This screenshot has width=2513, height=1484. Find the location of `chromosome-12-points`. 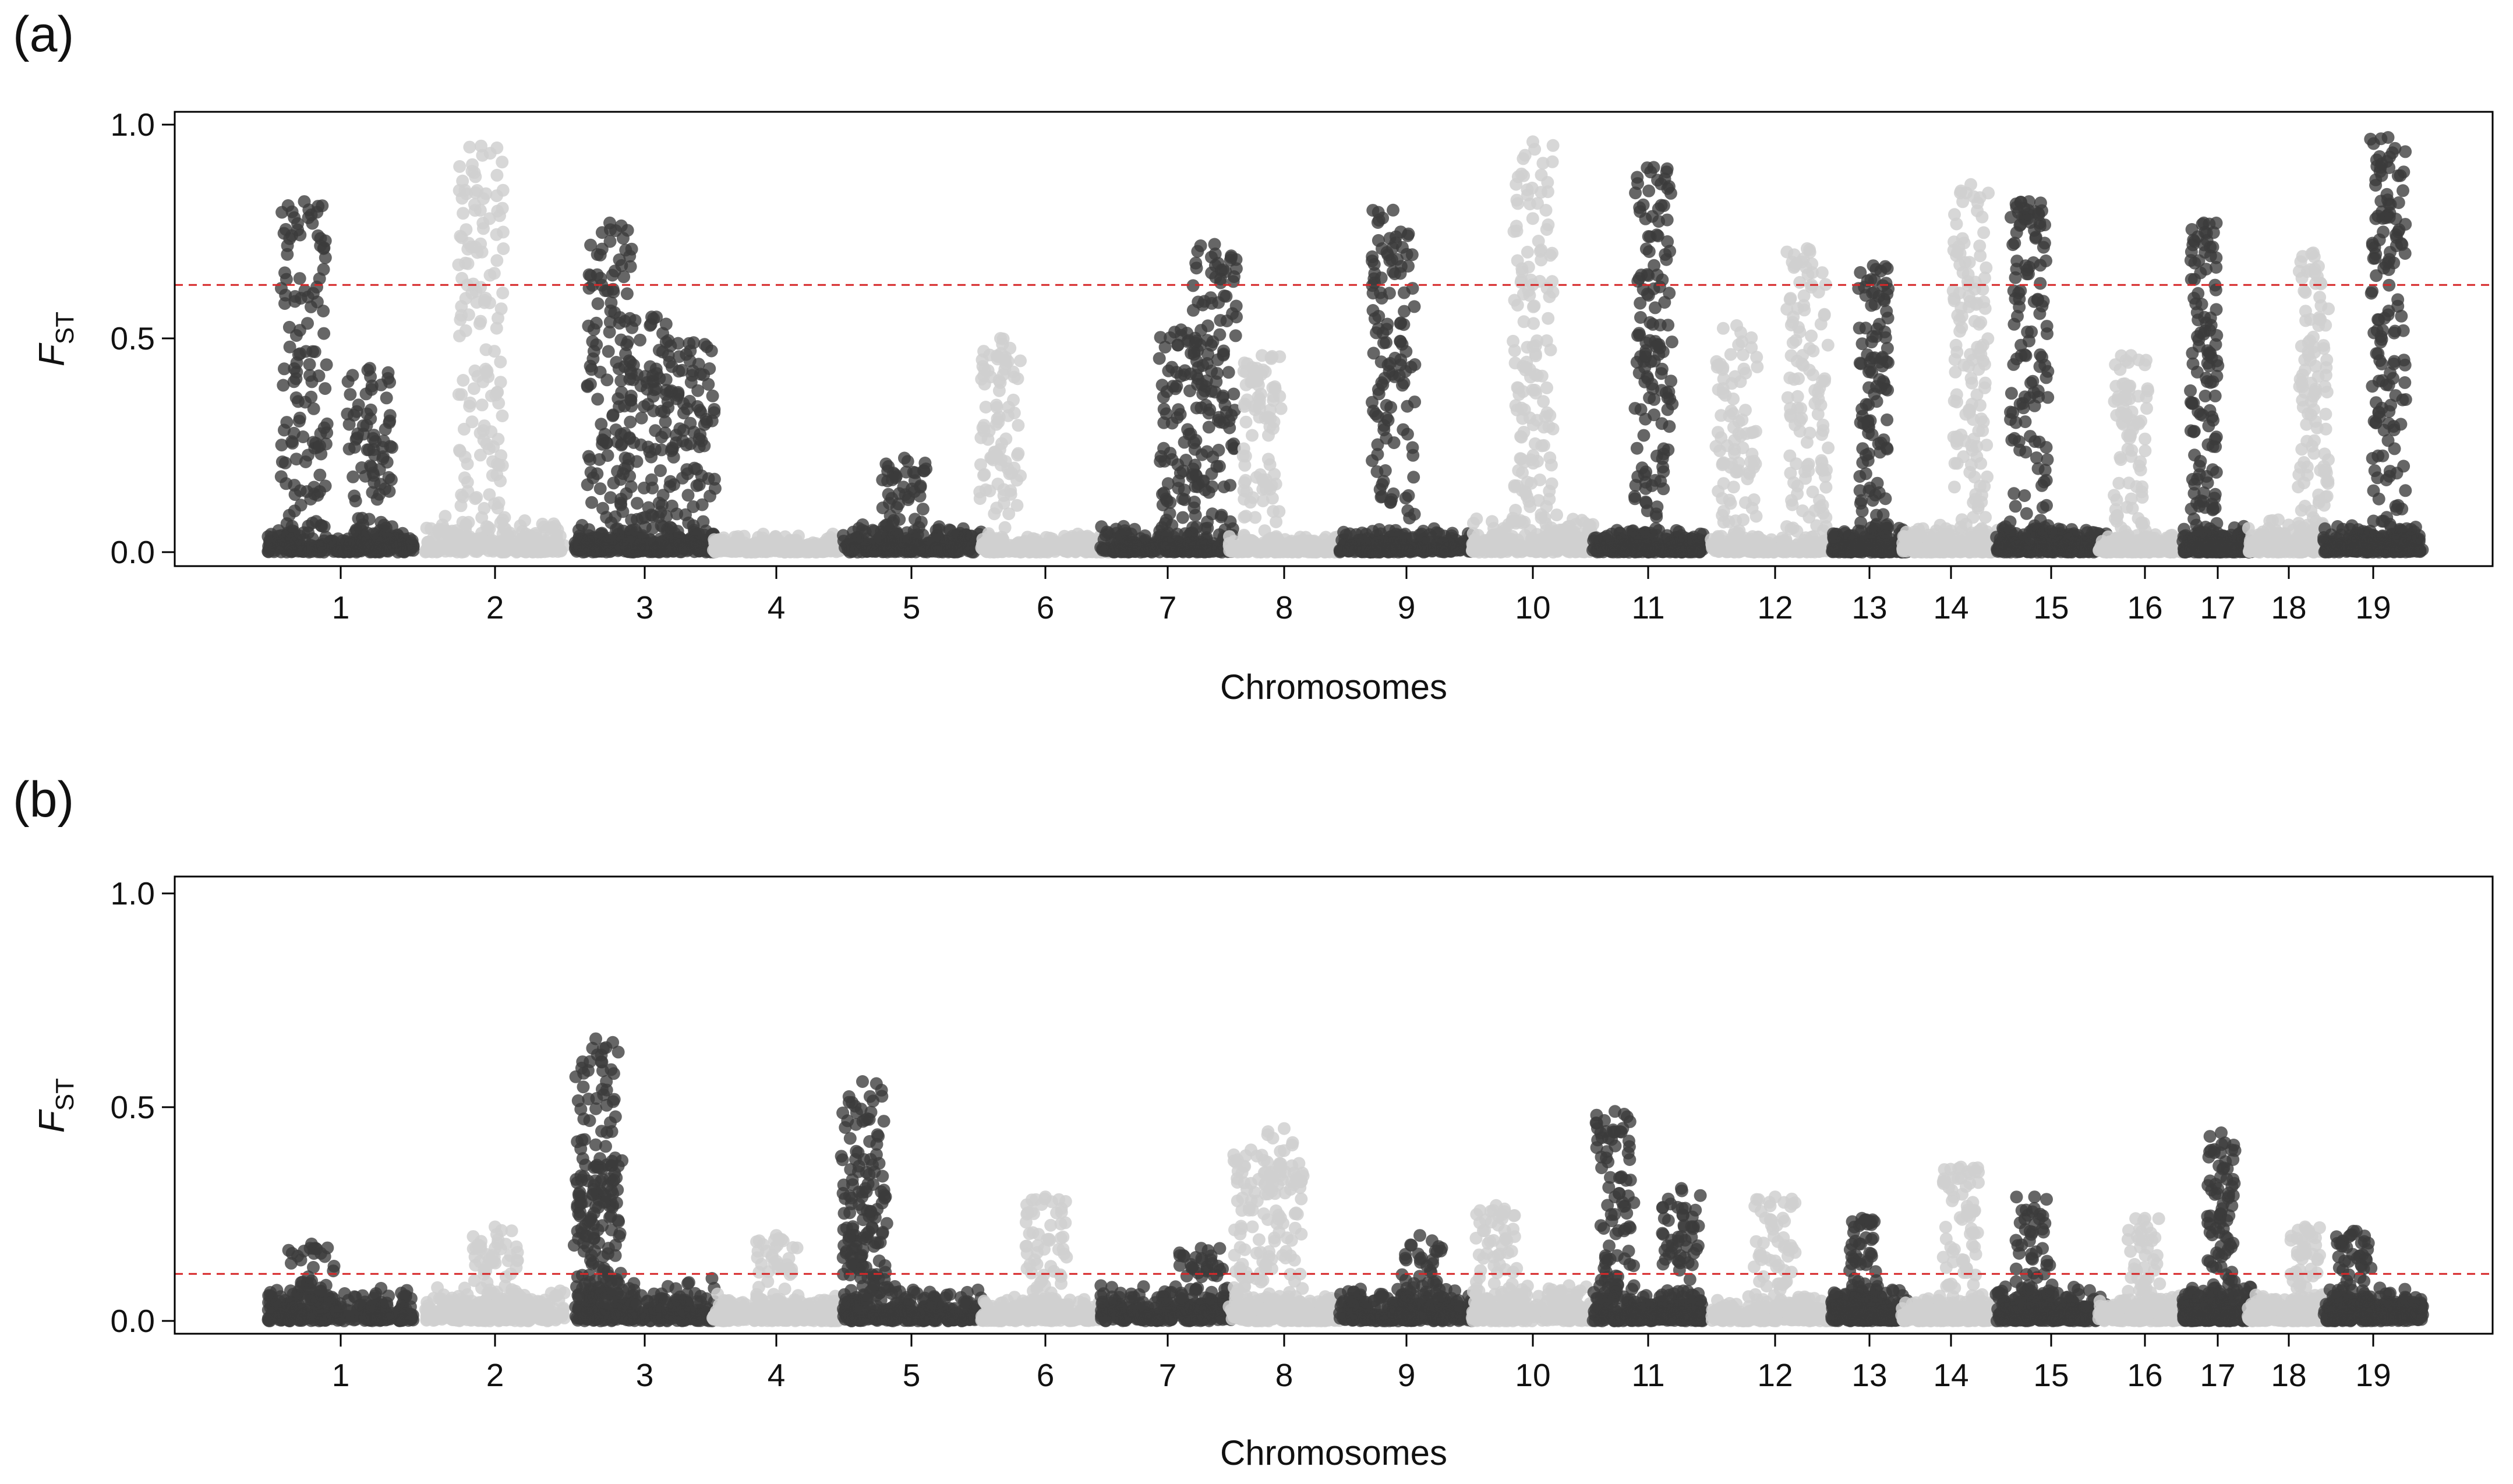

chromosome-12-points is located at coordinates (1776, 401).